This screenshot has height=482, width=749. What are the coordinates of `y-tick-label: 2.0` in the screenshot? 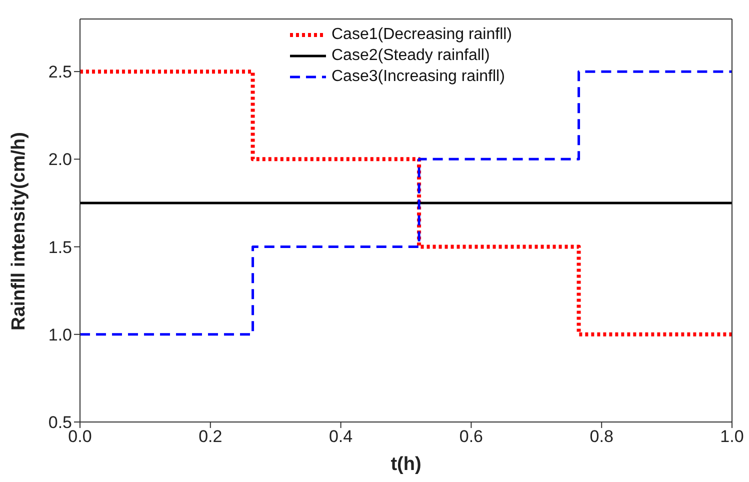 It's located at (60, 160).